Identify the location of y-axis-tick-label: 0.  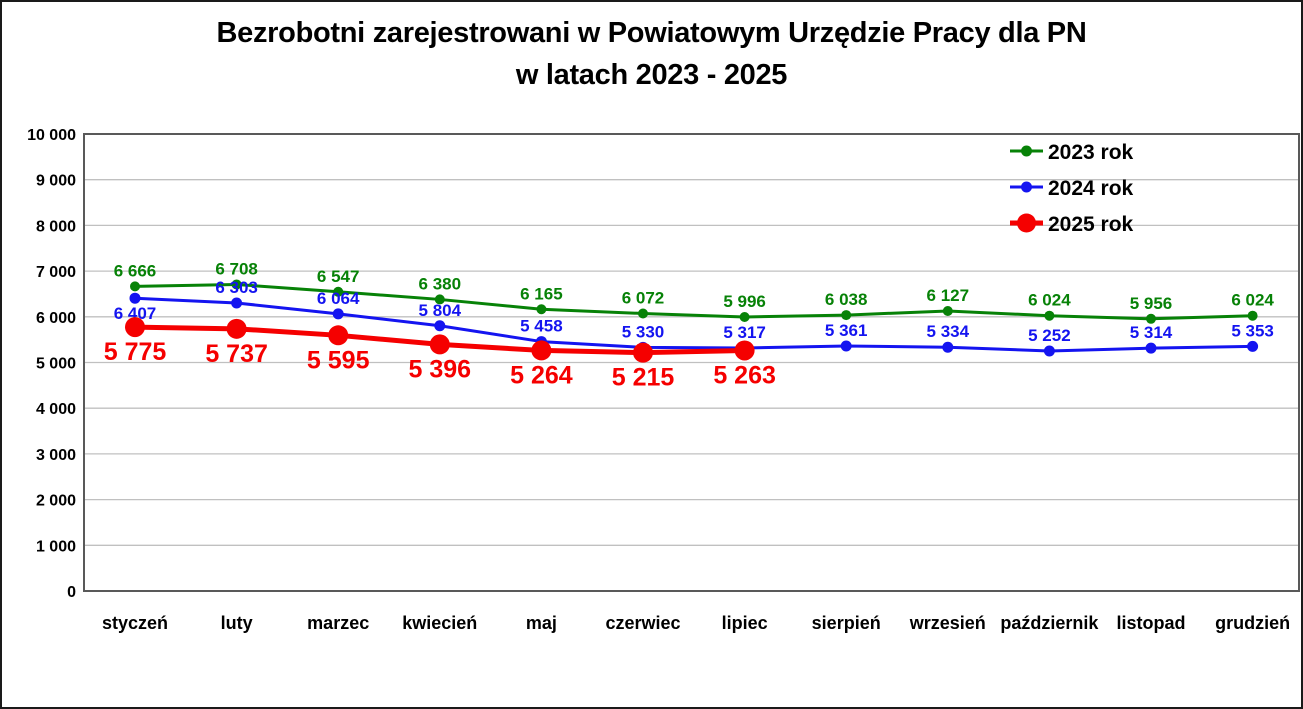
(71, 592).